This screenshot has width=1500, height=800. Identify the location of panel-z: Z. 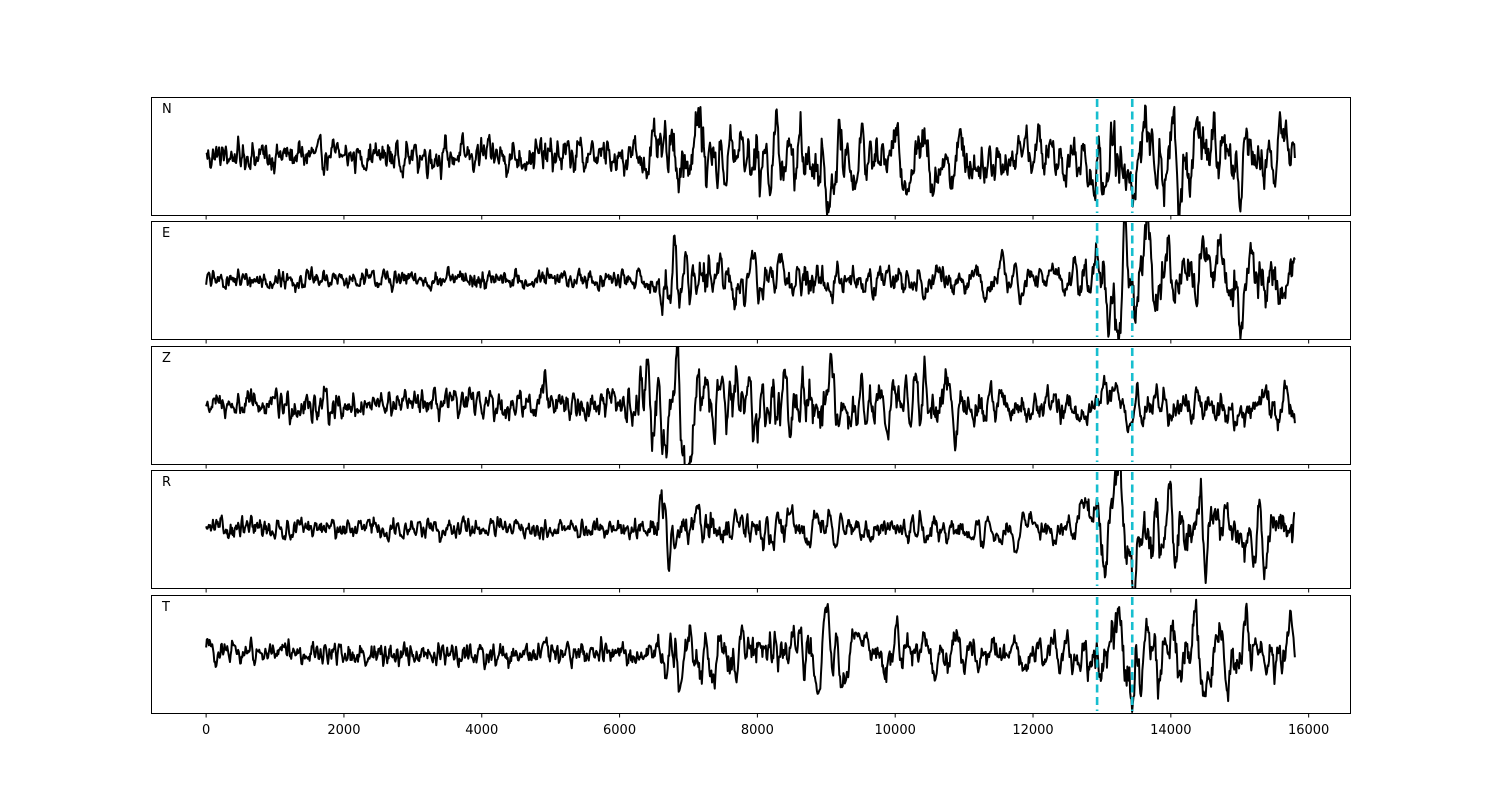
(751, 407).